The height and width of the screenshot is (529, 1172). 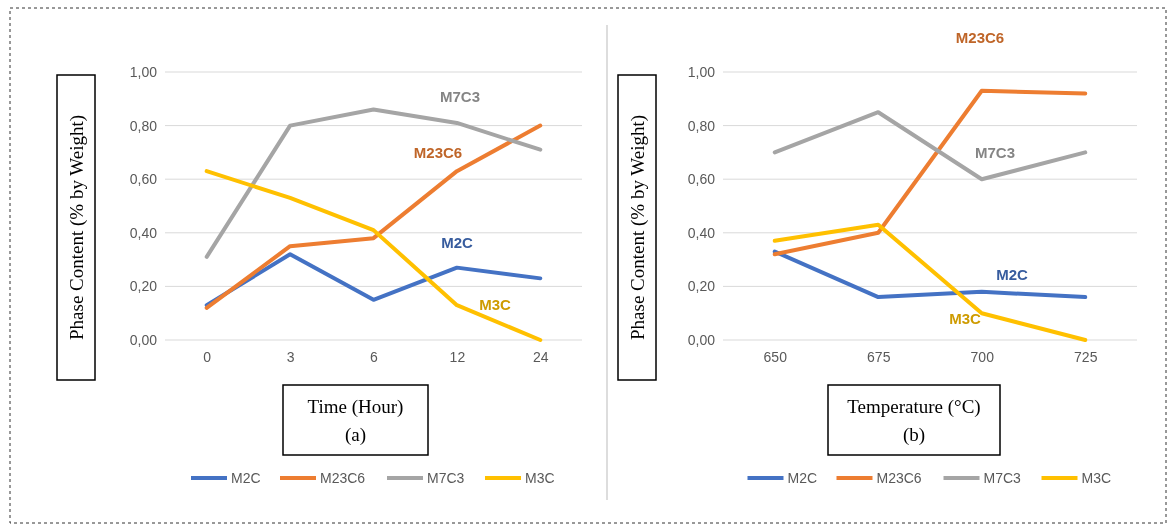 What do you see at coordinates (982, 356) in the screenshot?
I see `x-tick-label: 700` at bounding box center [982, 356].